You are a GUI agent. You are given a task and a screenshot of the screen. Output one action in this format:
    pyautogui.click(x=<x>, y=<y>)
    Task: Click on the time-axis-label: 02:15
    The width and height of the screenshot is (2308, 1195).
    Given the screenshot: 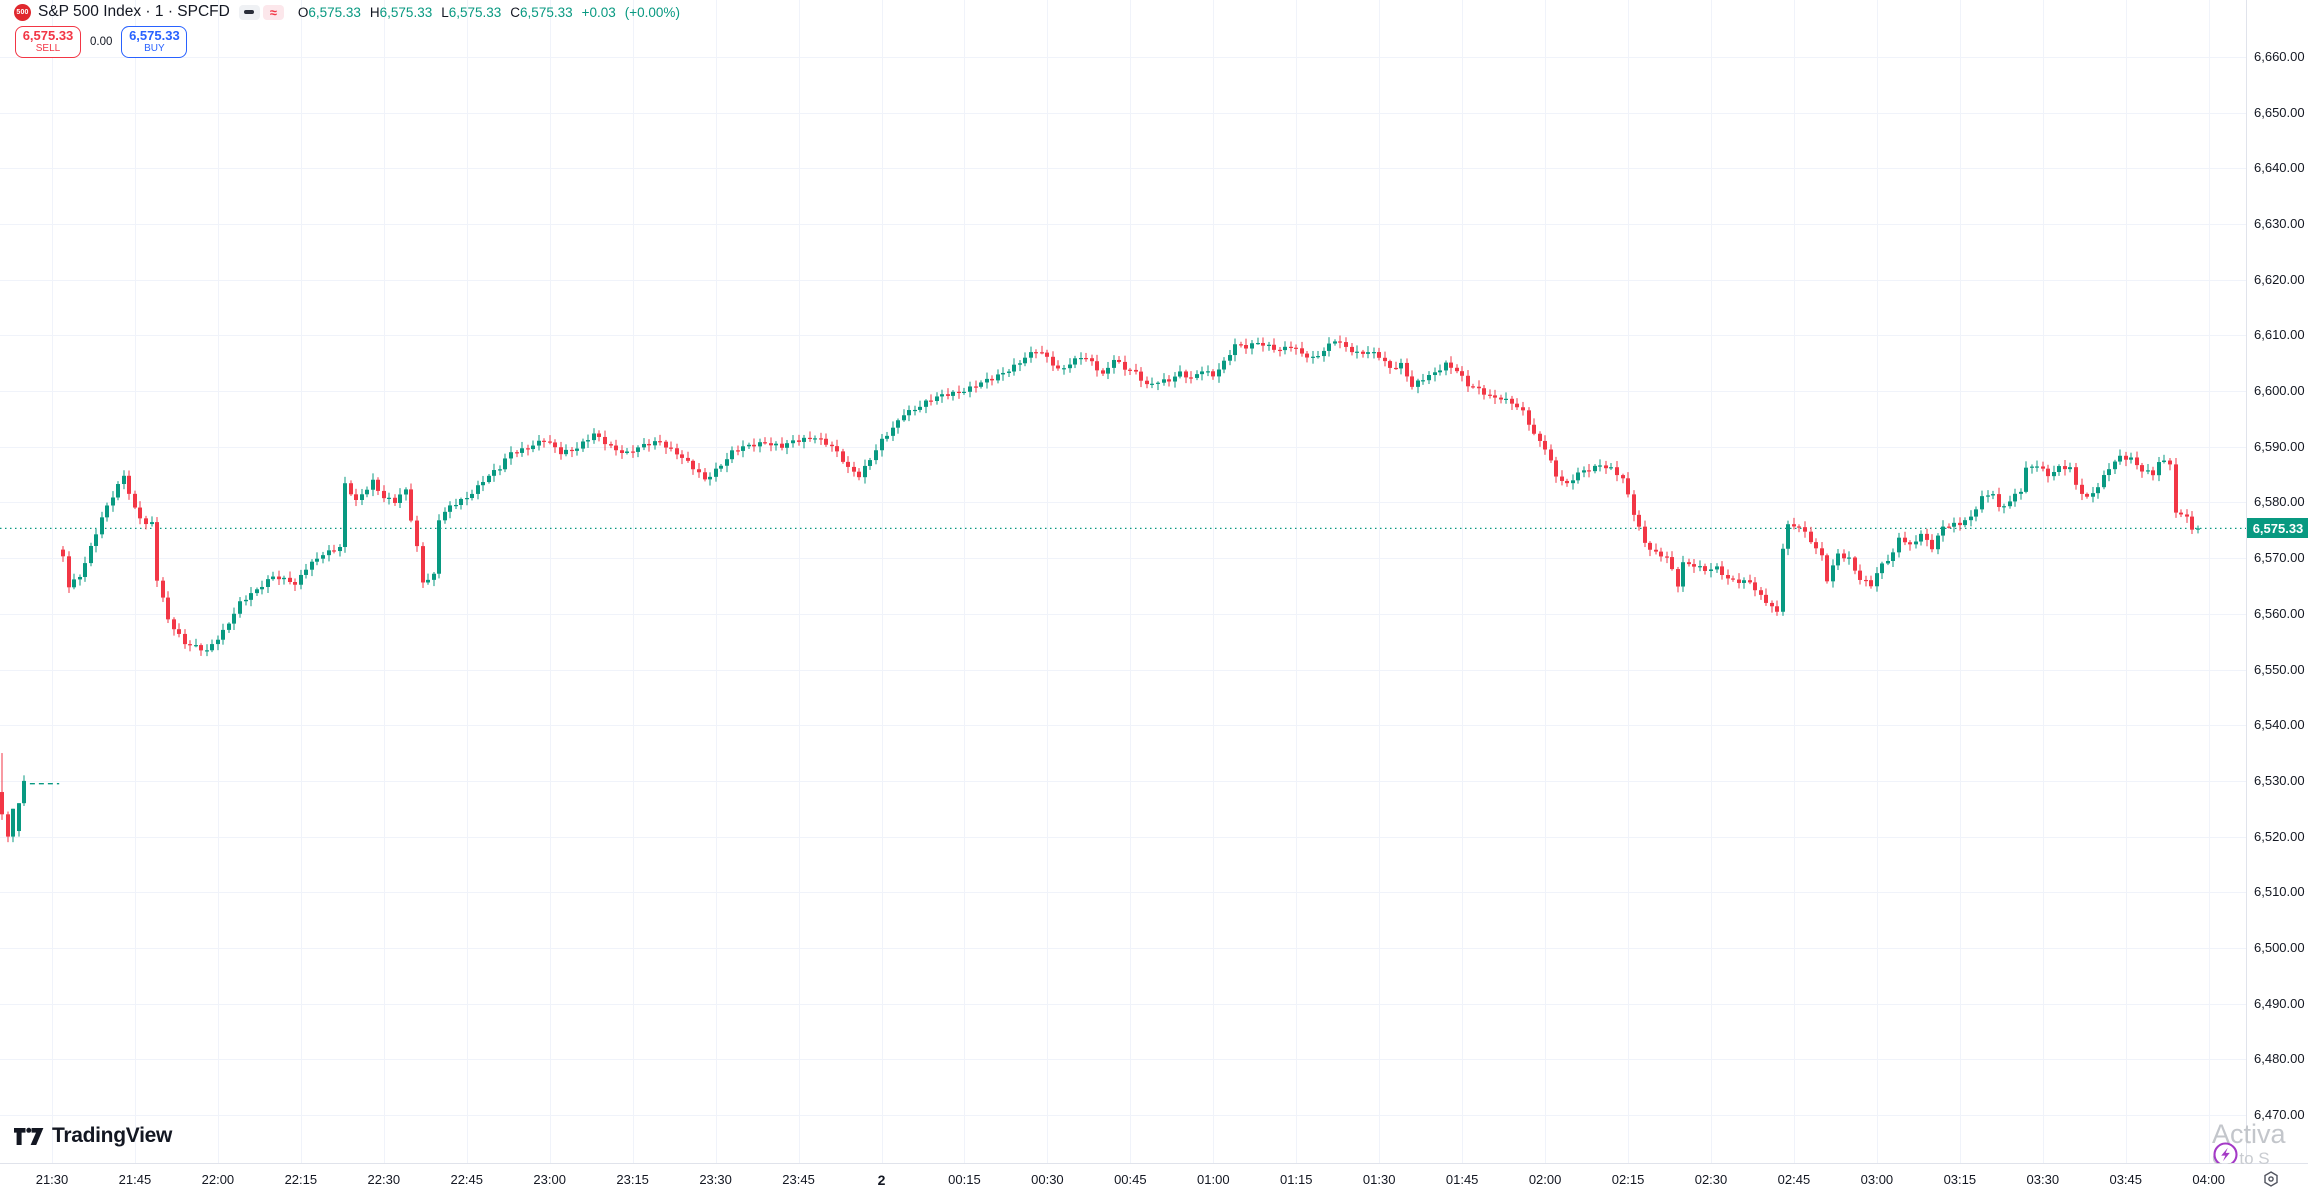 What is the action you would take?
    pyautogui.click(x=1628, y=1179)
    